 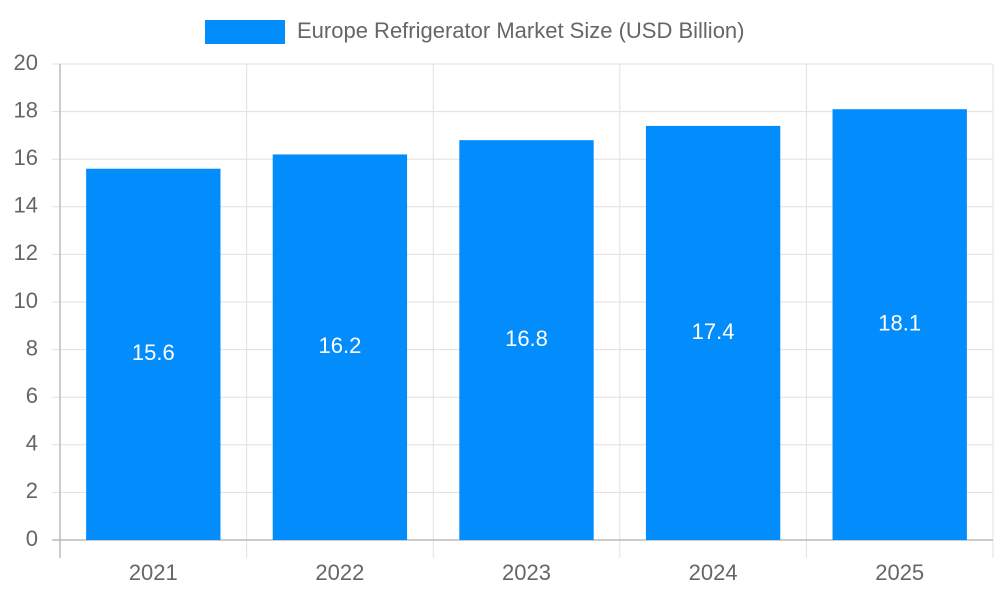 I want to click on legend-swatch, so click(x=245, y=32).